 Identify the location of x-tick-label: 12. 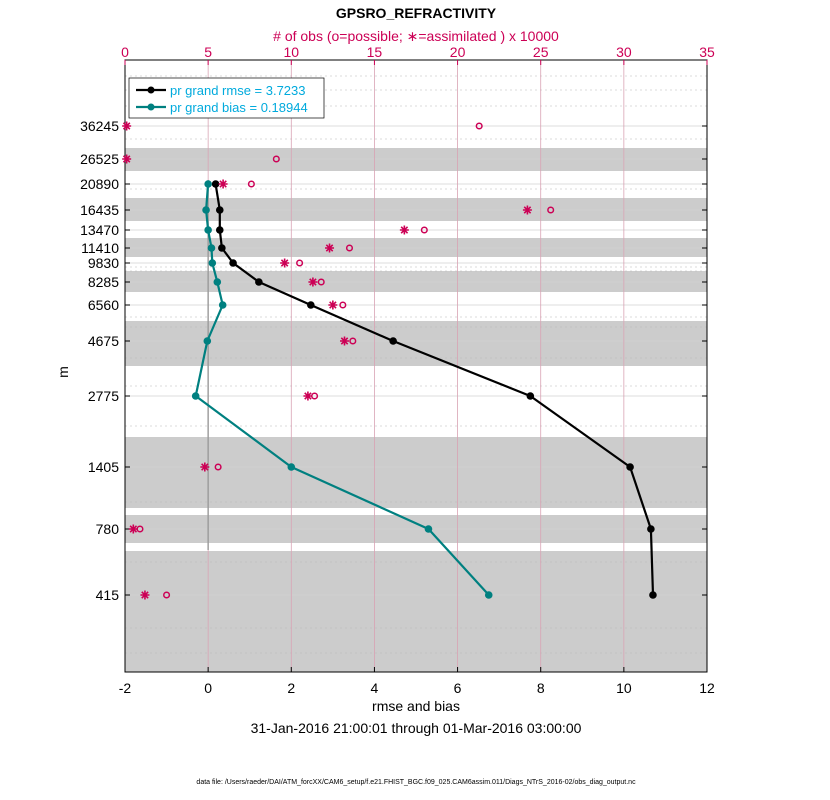
(707, 688).